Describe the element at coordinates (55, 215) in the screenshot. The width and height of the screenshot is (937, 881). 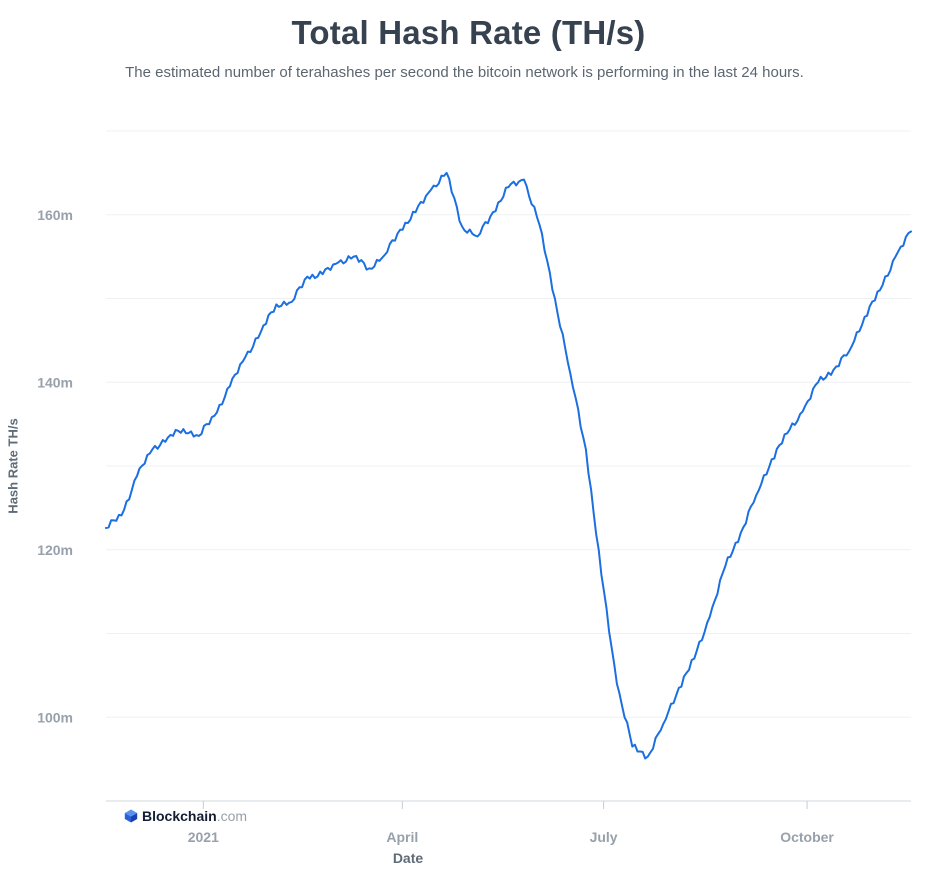
I see `y-tick-label: 160m` at that location.